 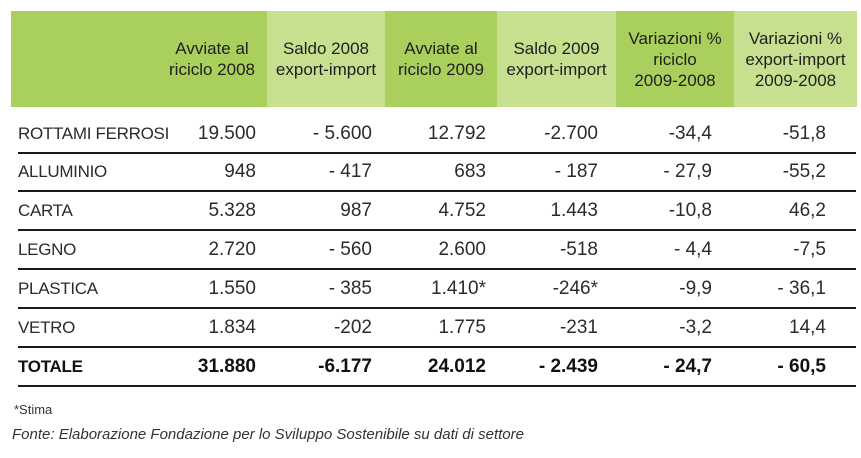 I want to click on row-value: - 560, so click(x=350, y=249).